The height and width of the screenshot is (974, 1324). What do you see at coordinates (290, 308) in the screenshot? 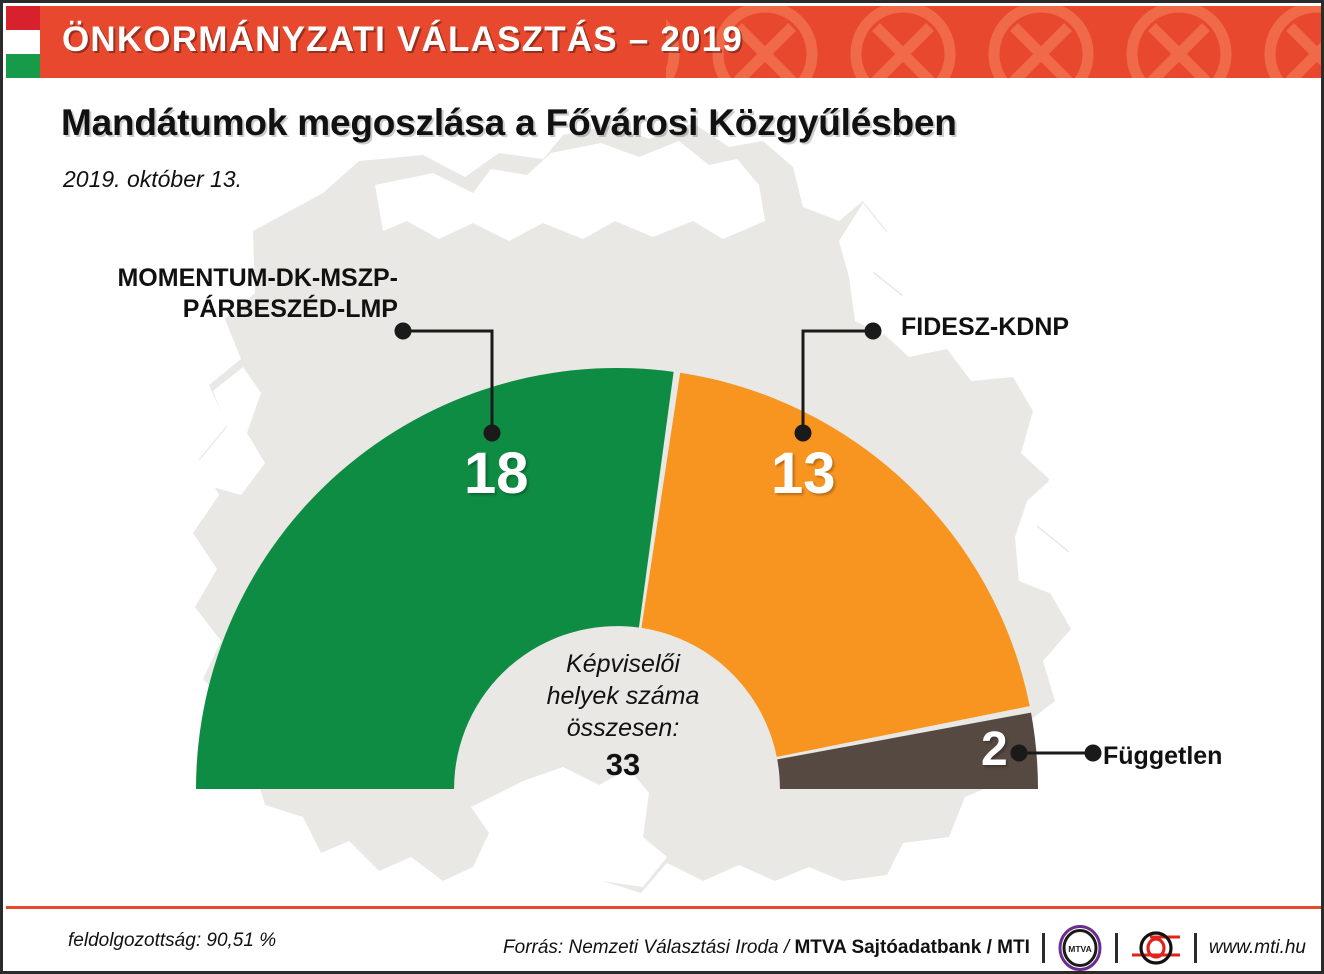
I see `label-momentum-line2: PÁRBESZÉD-LMP` at bounding box center [290, 308].